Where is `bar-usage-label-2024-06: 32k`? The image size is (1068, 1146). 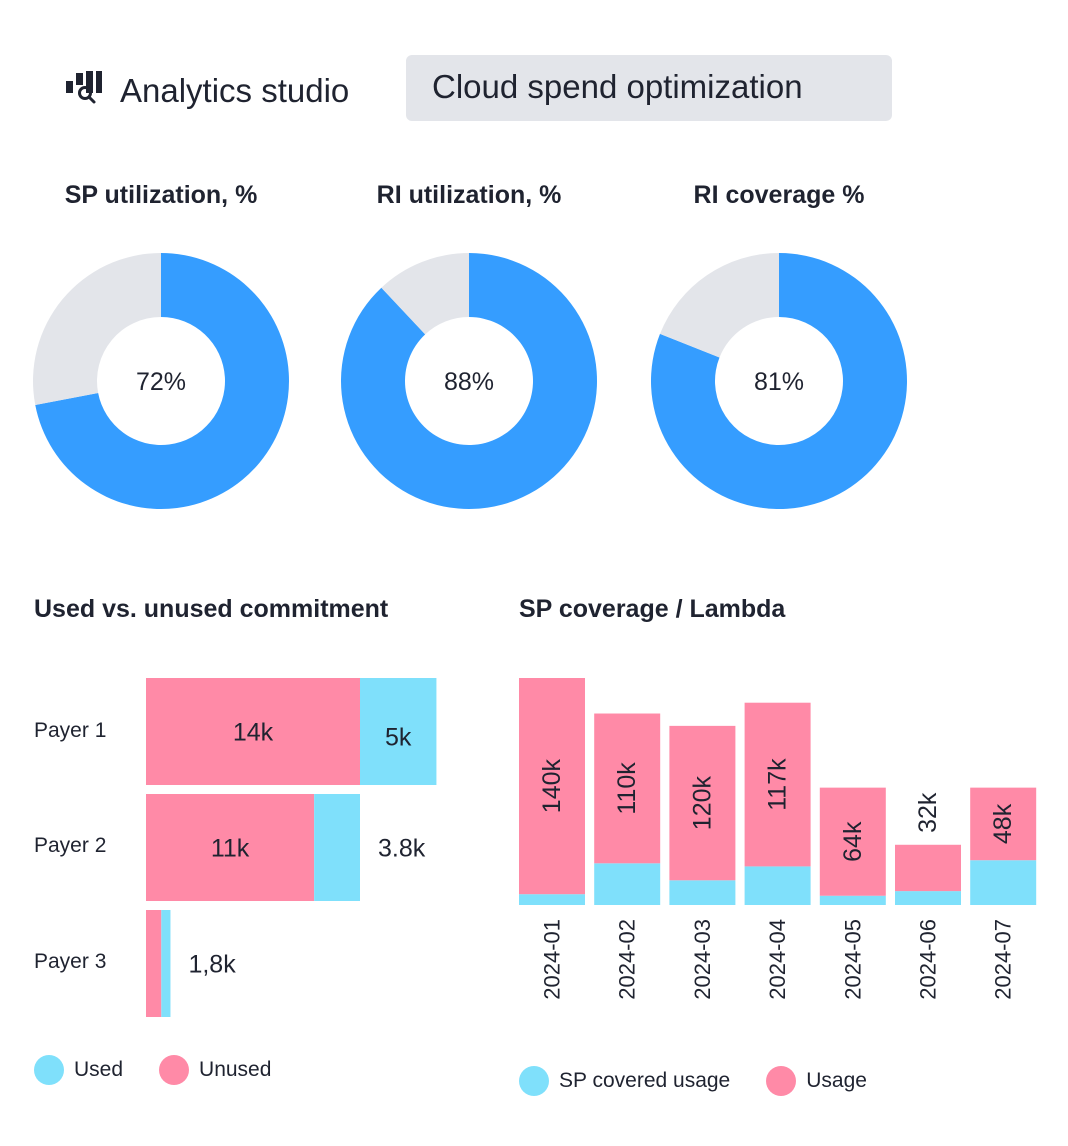 bar-usage-label-2024-06: 32k is located at coordinates (928, 812).